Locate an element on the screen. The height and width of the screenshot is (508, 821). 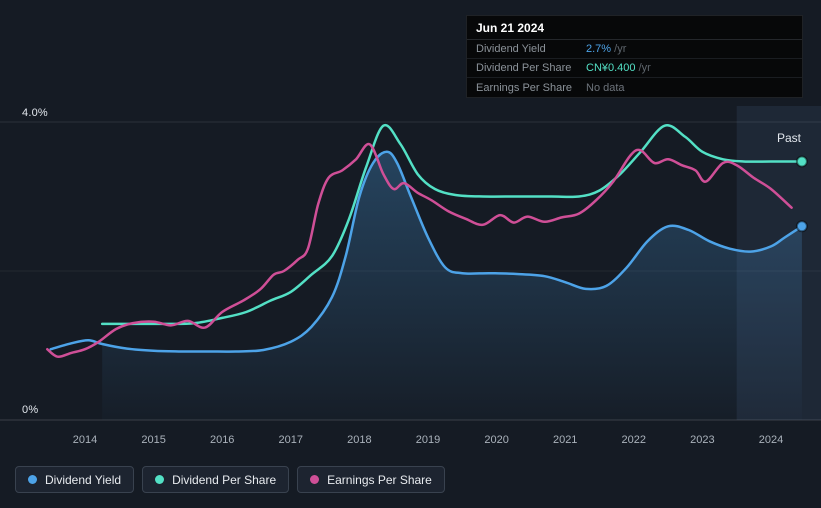
tooltip-row-label: Earnings Per Share is located at coordinates (524, 87).